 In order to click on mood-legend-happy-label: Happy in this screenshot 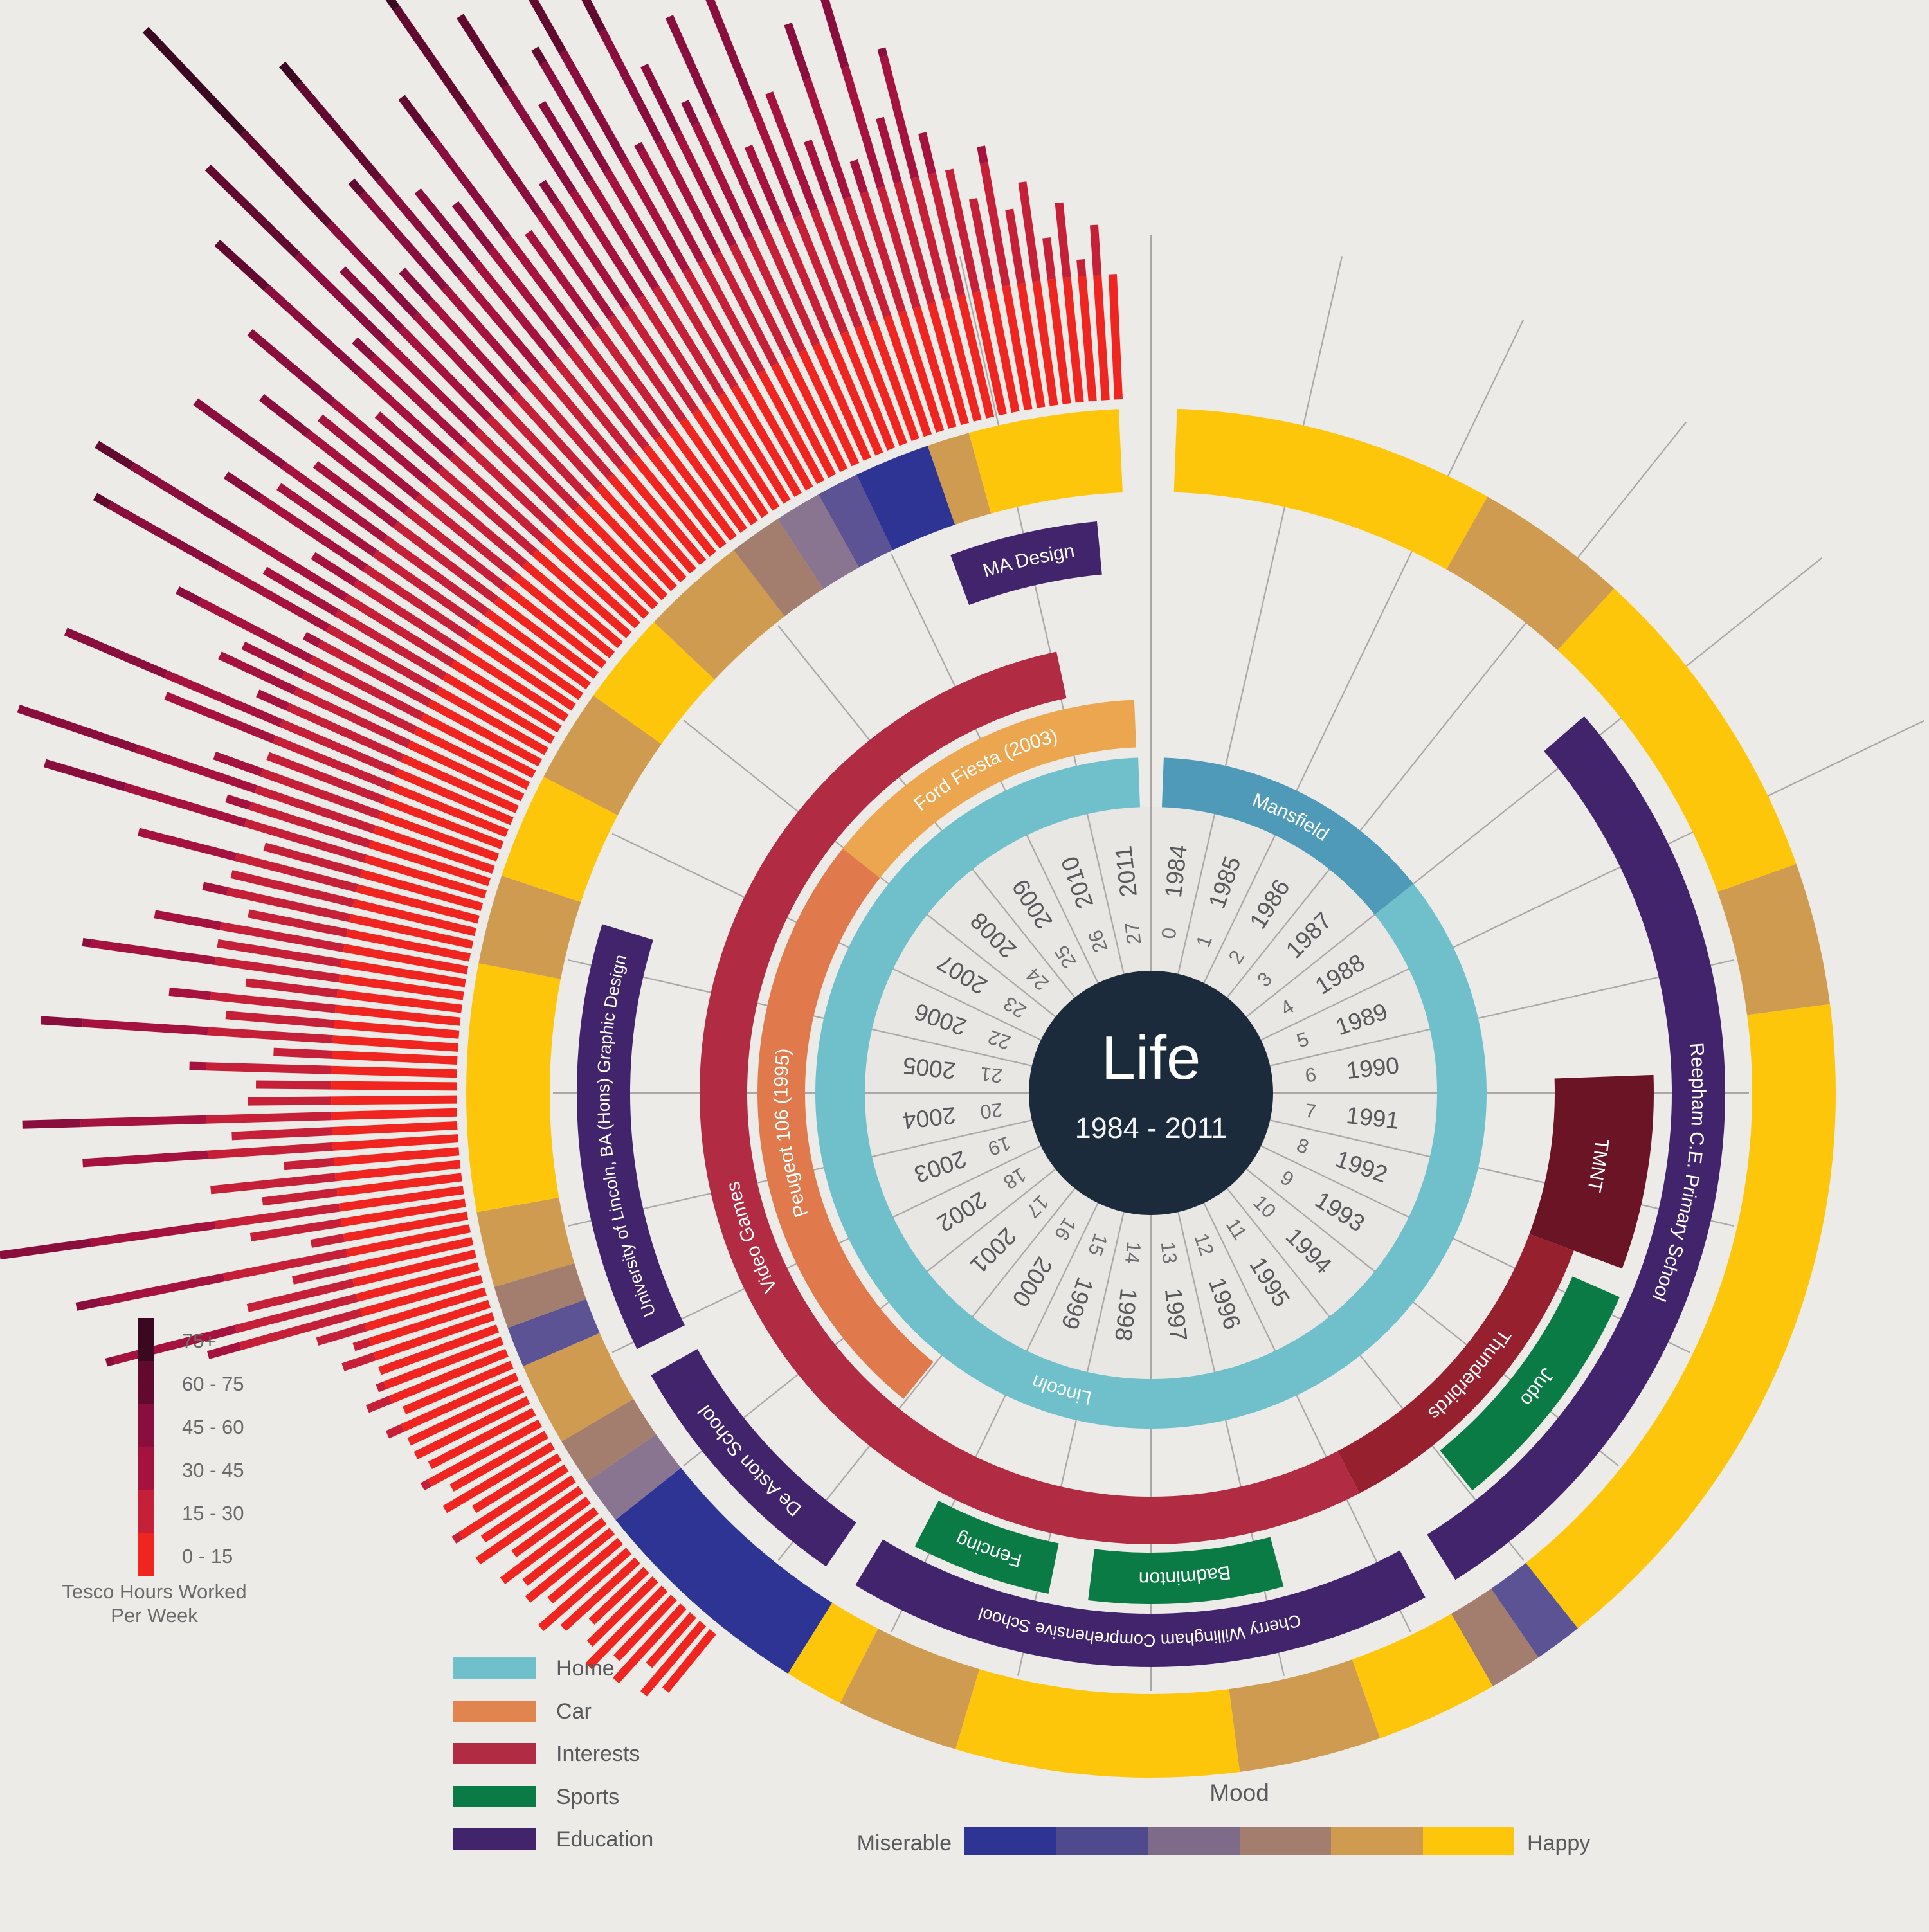, I will do `click(1559, 1843)`.